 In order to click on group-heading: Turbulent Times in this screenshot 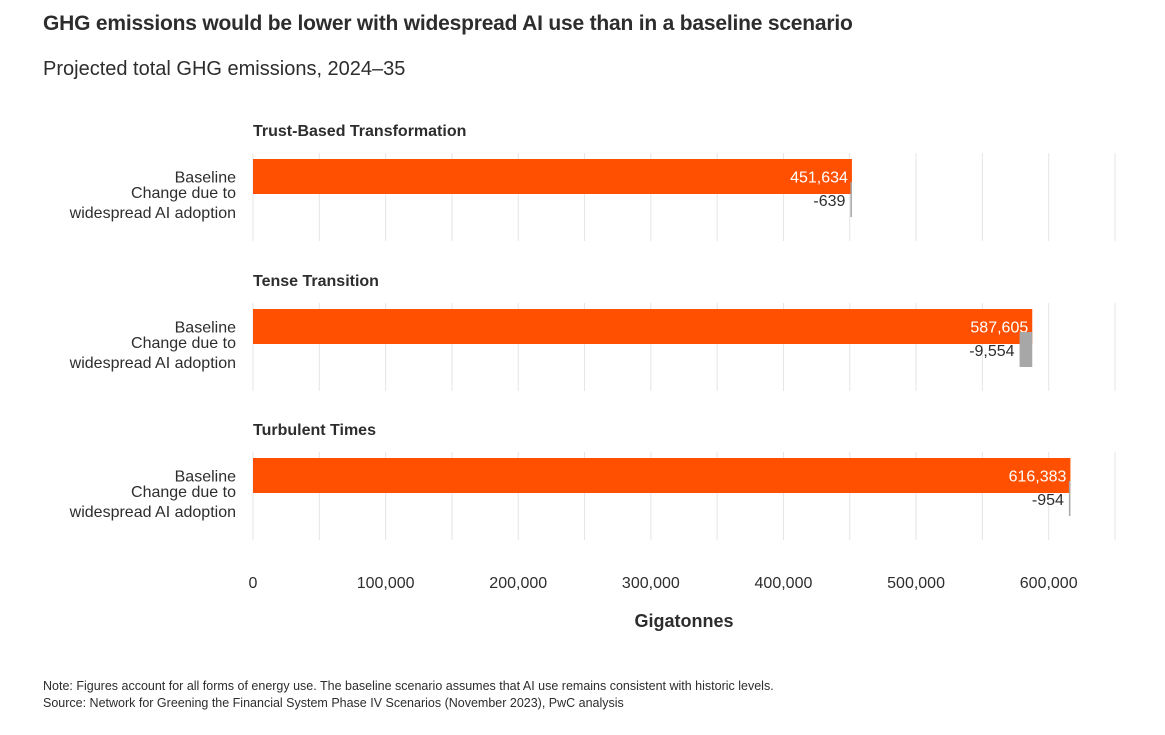, I will do `click(314, 430)`.